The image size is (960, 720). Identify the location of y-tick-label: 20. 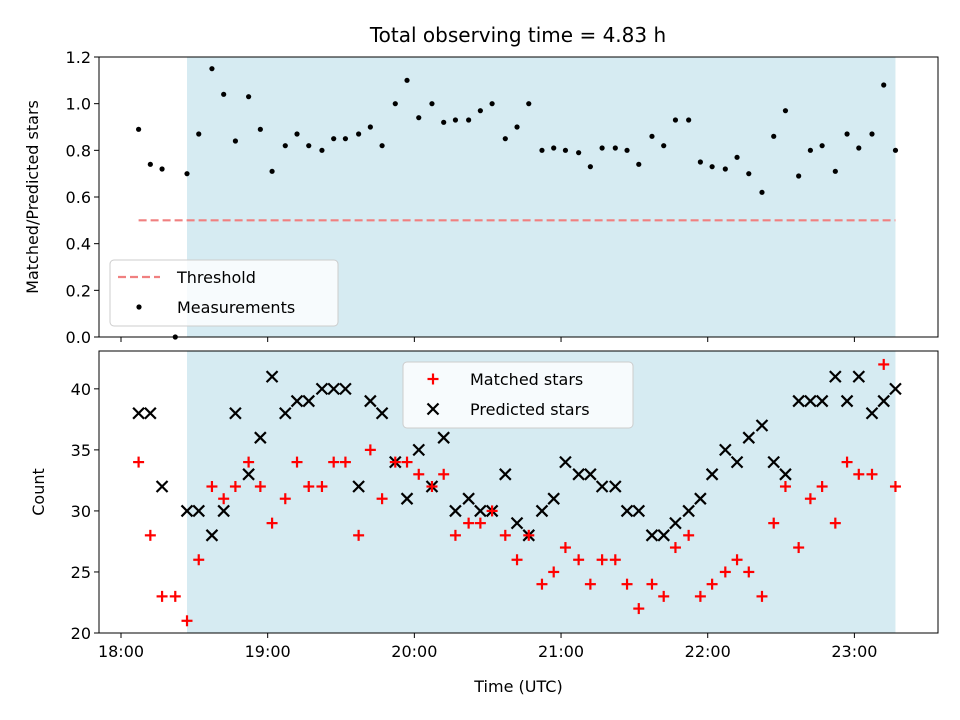
(81, 633).